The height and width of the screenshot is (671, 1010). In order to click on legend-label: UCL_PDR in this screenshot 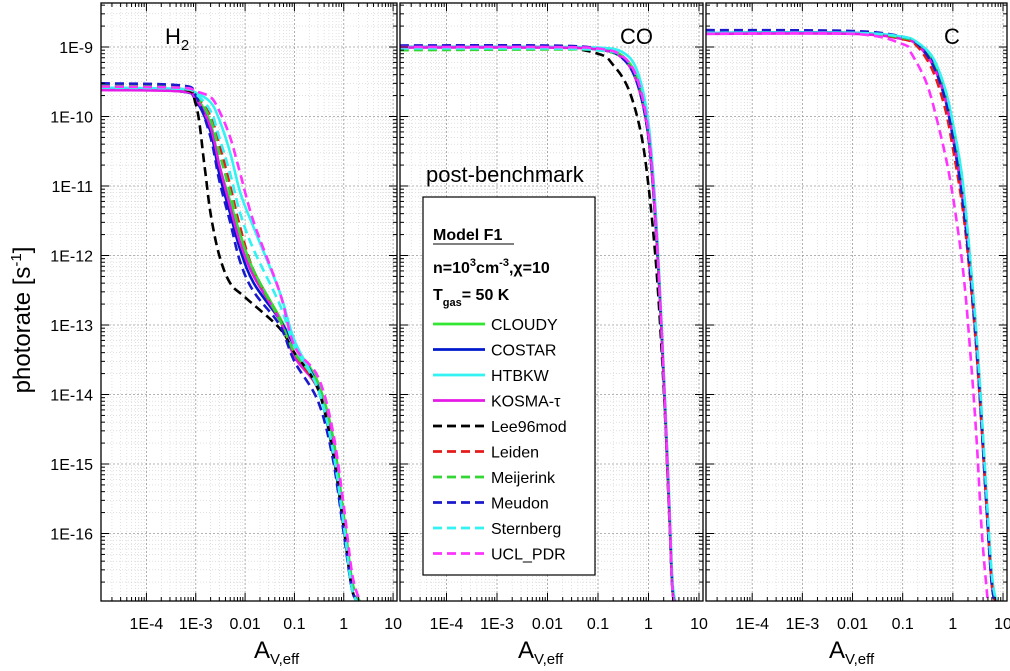, I will do `click(528, 555)`.